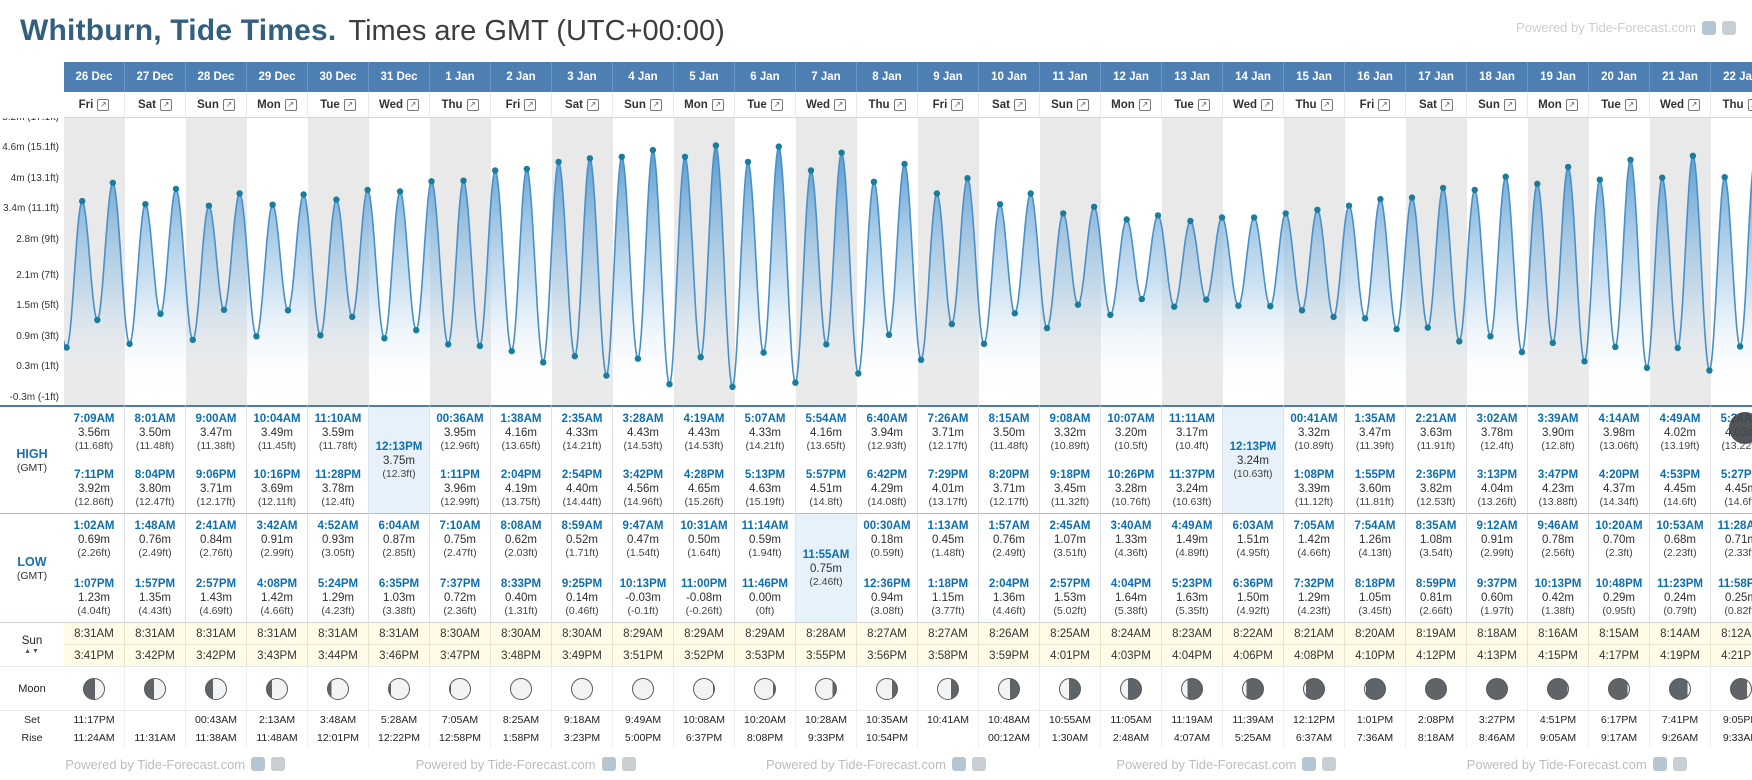 This screenshot has height=780, width=1752. Describe the element at coordinates (1659, 764) in the screenshot. I see `watermark-icon` at that location.